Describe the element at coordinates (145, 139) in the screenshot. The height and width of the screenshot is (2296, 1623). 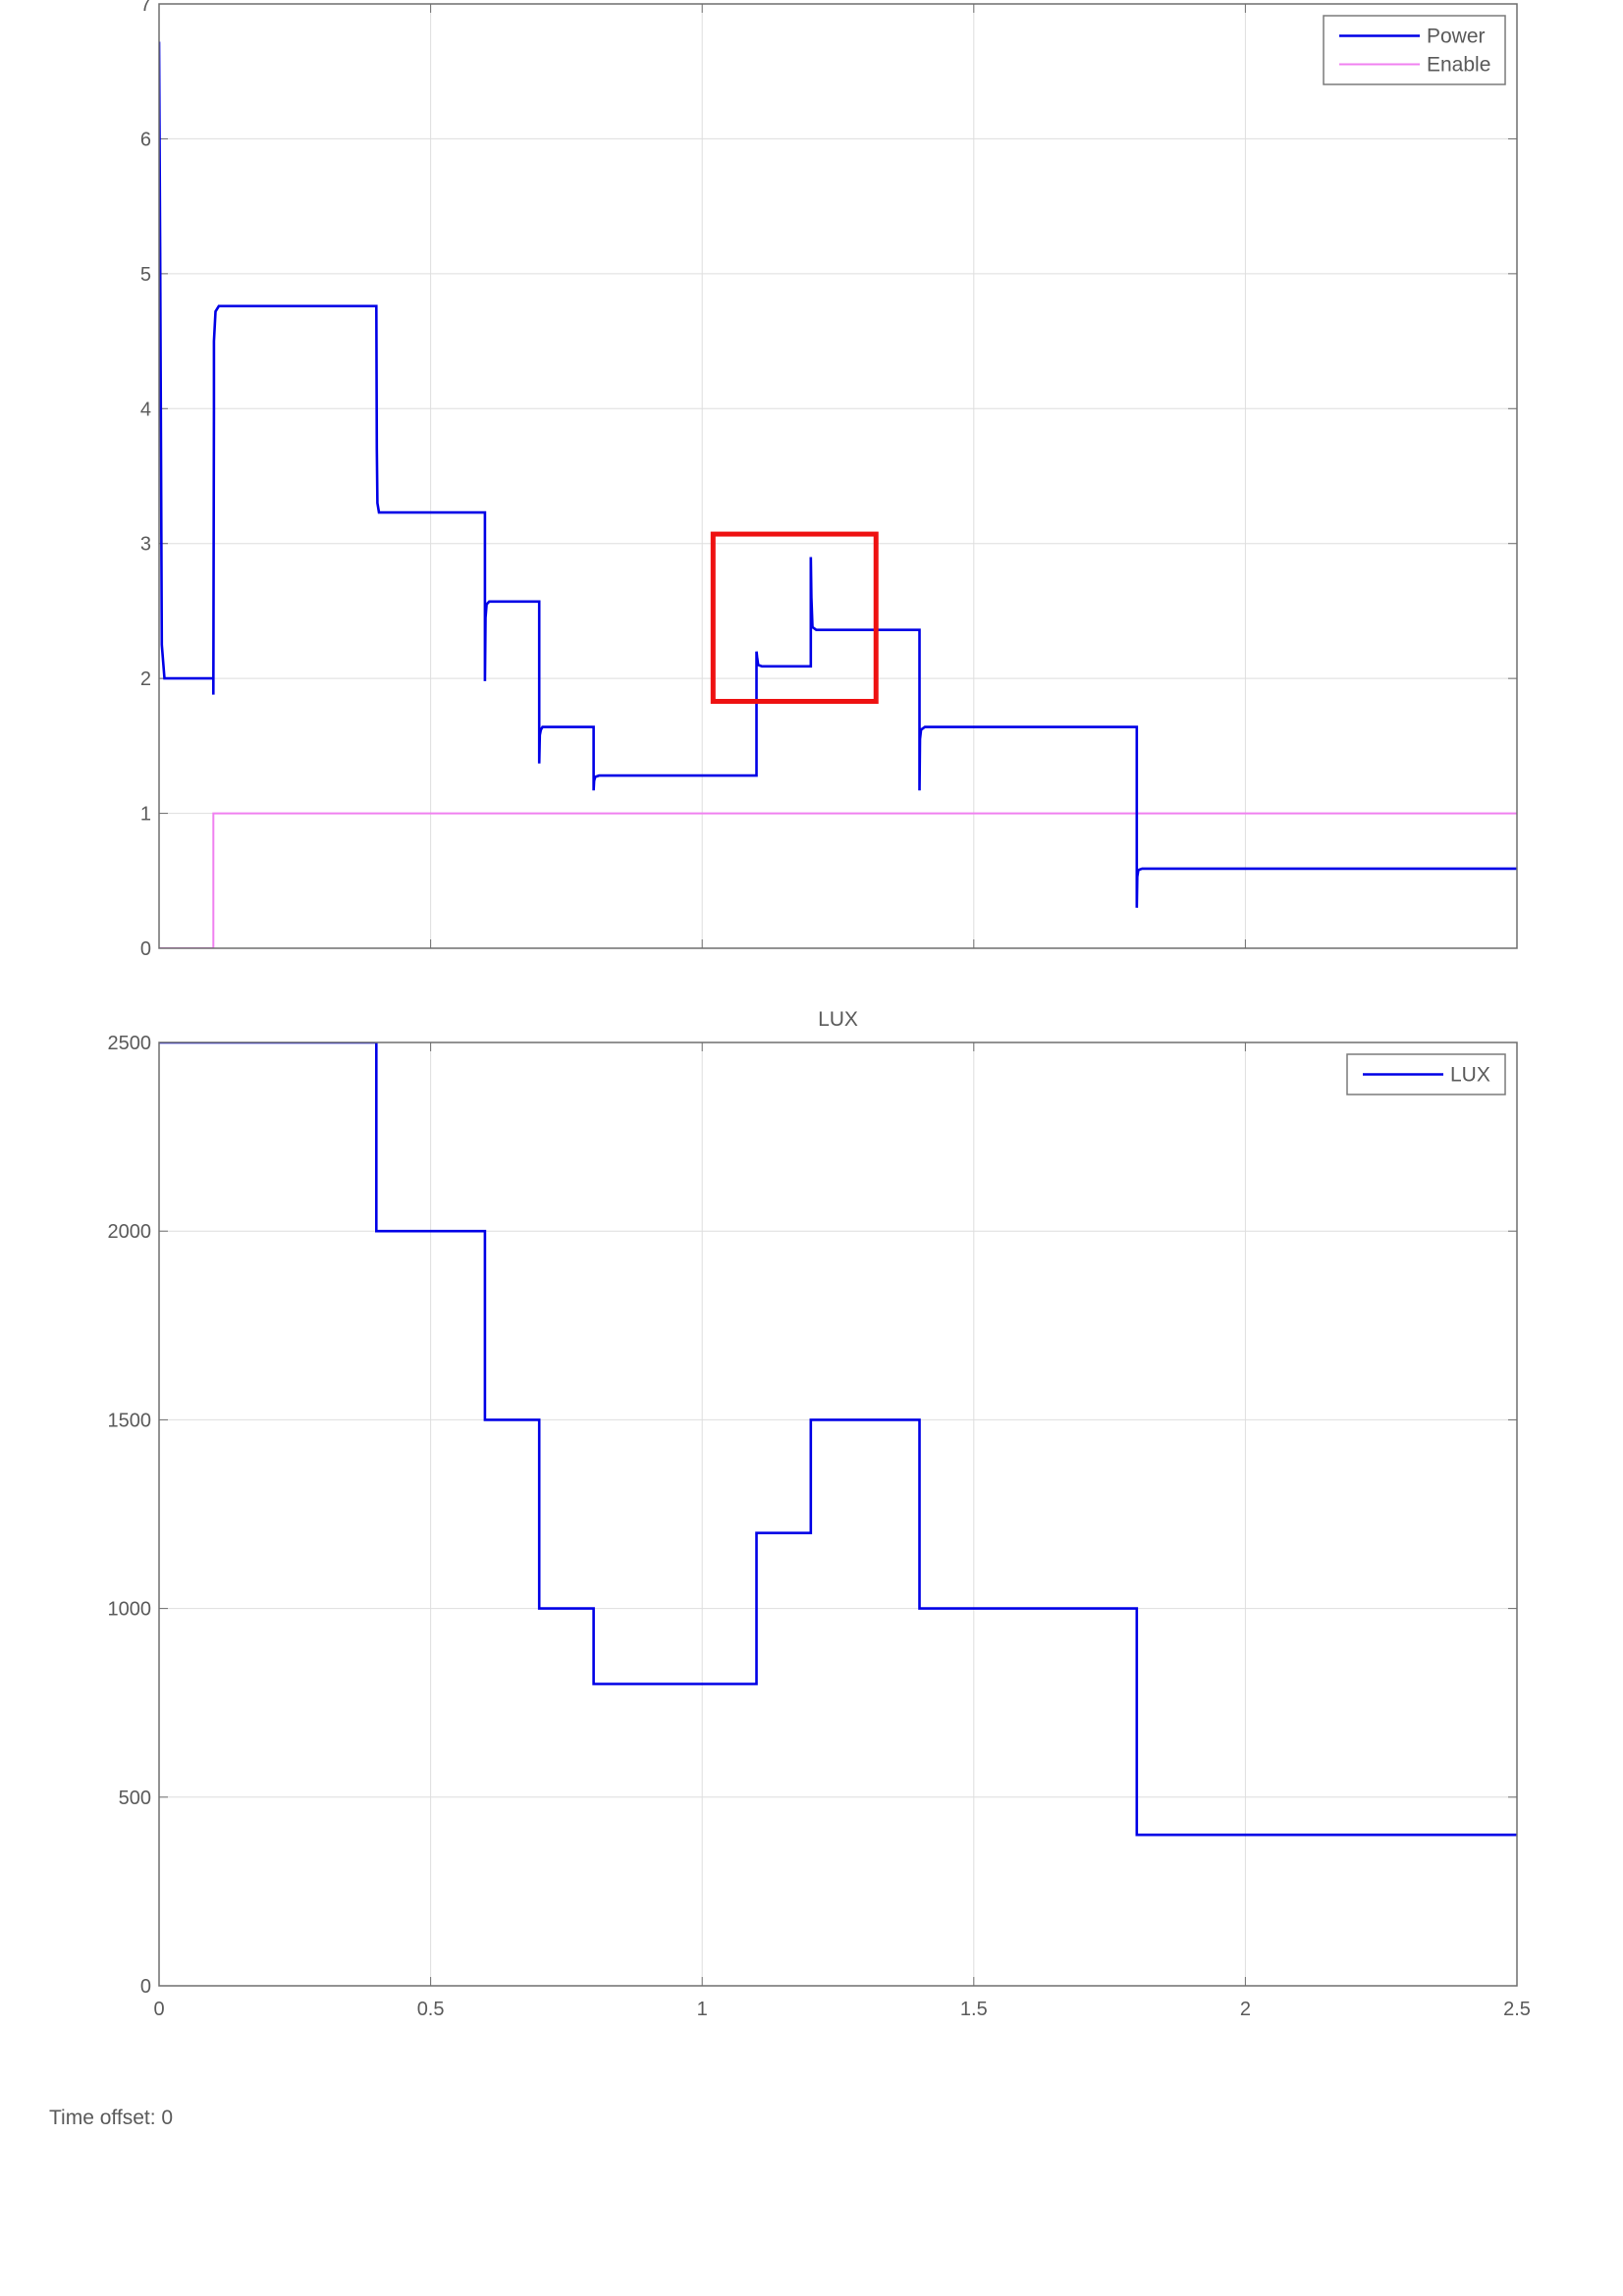
I see `y-tick-label: 6` at that location.